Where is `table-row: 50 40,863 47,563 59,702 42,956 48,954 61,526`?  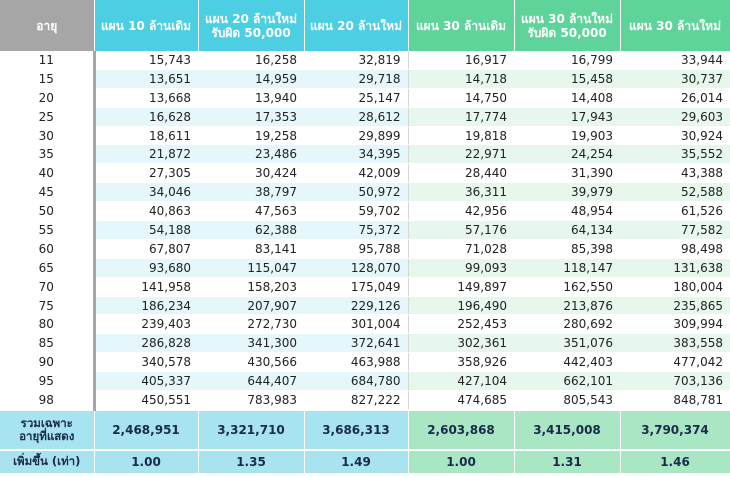
table-row: 50 40,863 47,563 59,702 42,956 48,954 61,526 is located at coordinates (365, 211).